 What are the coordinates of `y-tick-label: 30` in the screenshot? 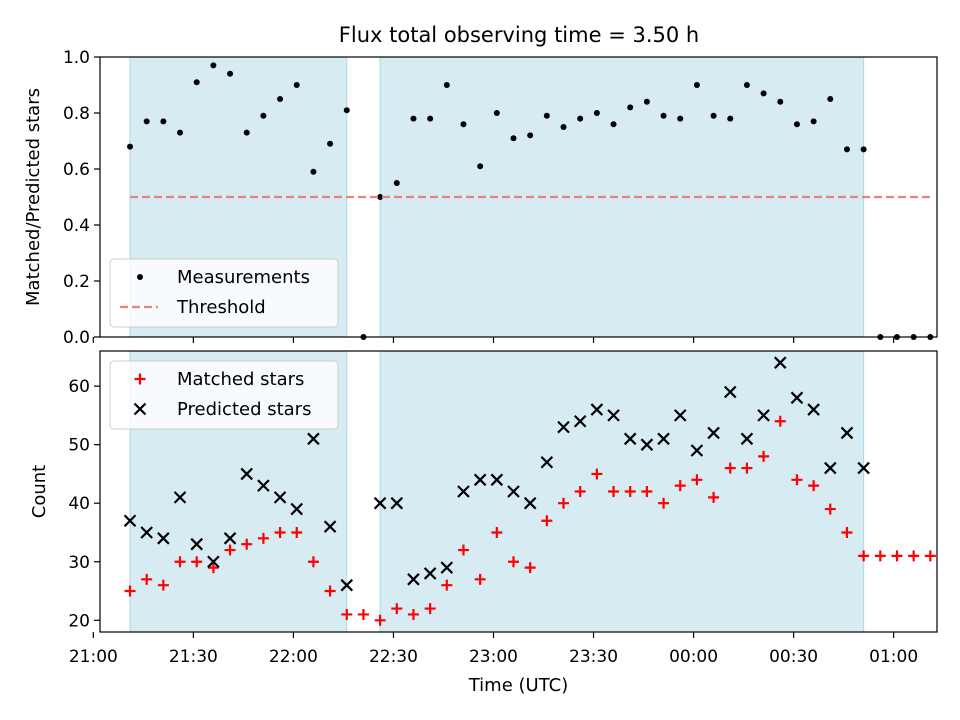 It's located at (79, 563).